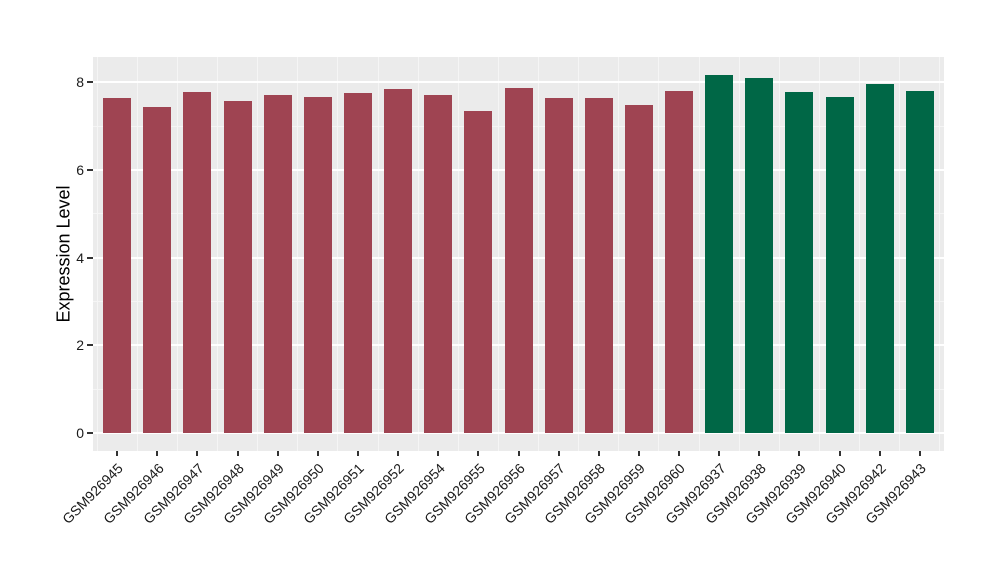 The image size is (1000, 580). I want to click on bar-GSM926948, so click(237, 266).